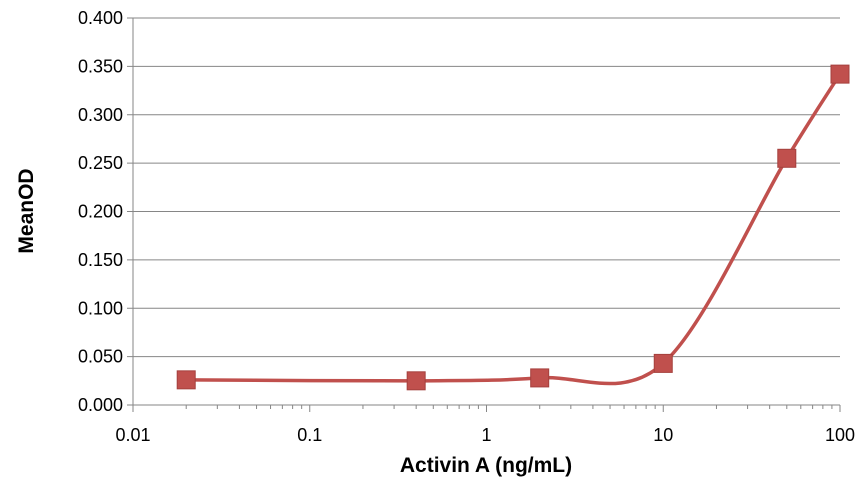  I want to click on x-tick-label: 10, so click(663, 435).